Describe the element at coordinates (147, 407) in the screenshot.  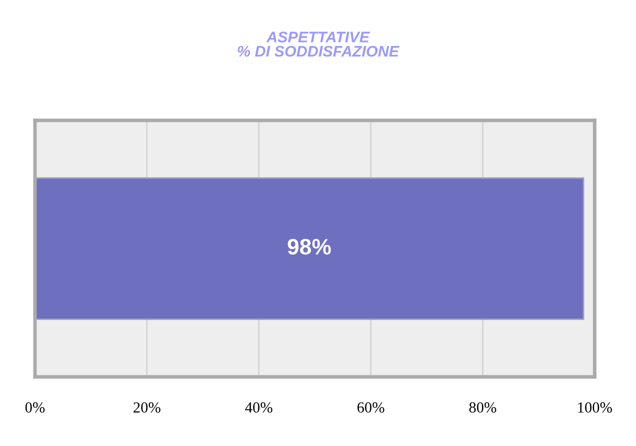
I see `x-tick-label: 20%` at that location.